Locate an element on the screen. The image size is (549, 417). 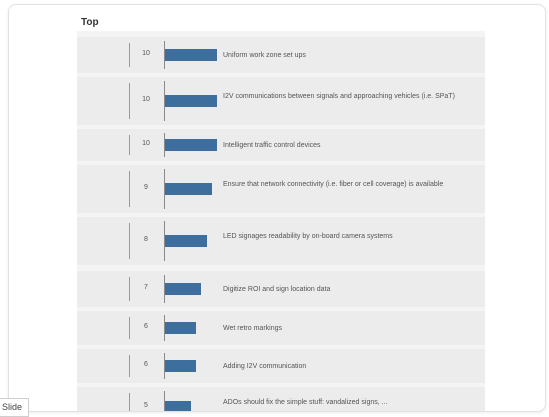
chart-row: 10 Uniform work zone set ups is located at coordinates (281, 55).